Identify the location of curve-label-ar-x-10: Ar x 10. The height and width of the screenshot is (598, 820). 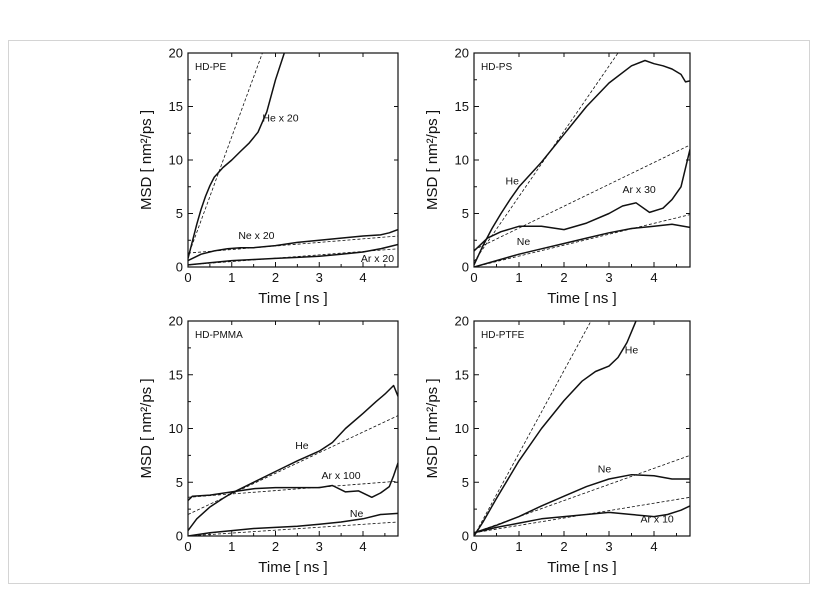
(657, 520).